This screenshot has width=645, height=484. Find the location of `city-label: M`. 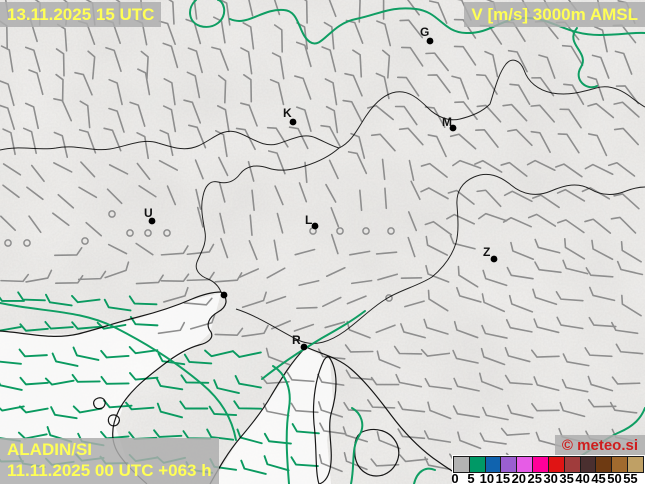

city-label: M is located at coordinates (447, 122).